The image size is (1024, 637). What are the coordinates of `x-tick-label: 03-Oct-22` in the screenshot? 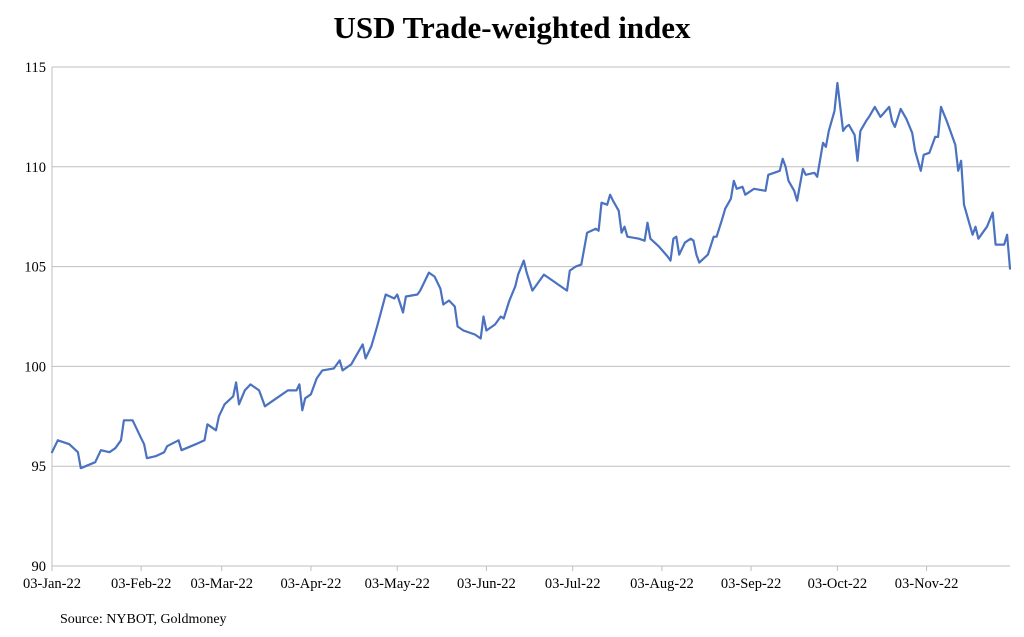 It's located at (838, 584).